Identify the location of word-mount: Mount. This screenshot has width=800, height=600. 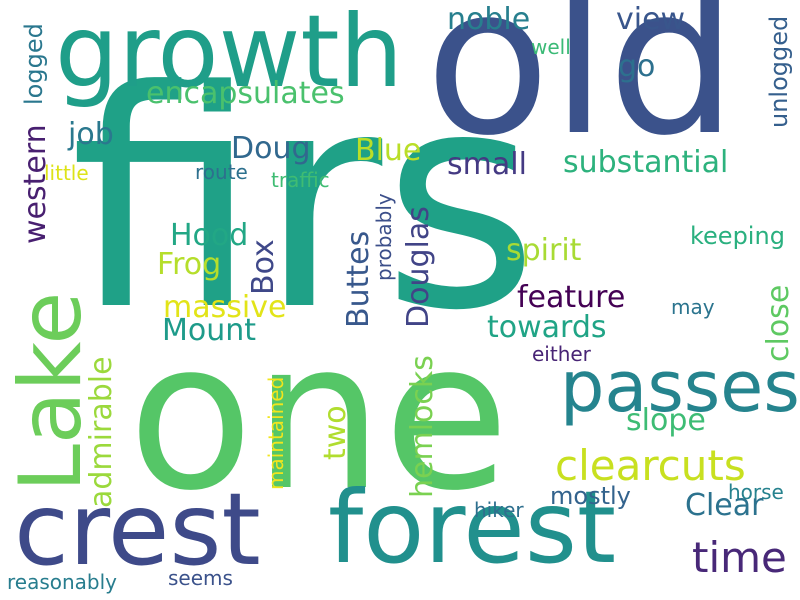
(209, 330).